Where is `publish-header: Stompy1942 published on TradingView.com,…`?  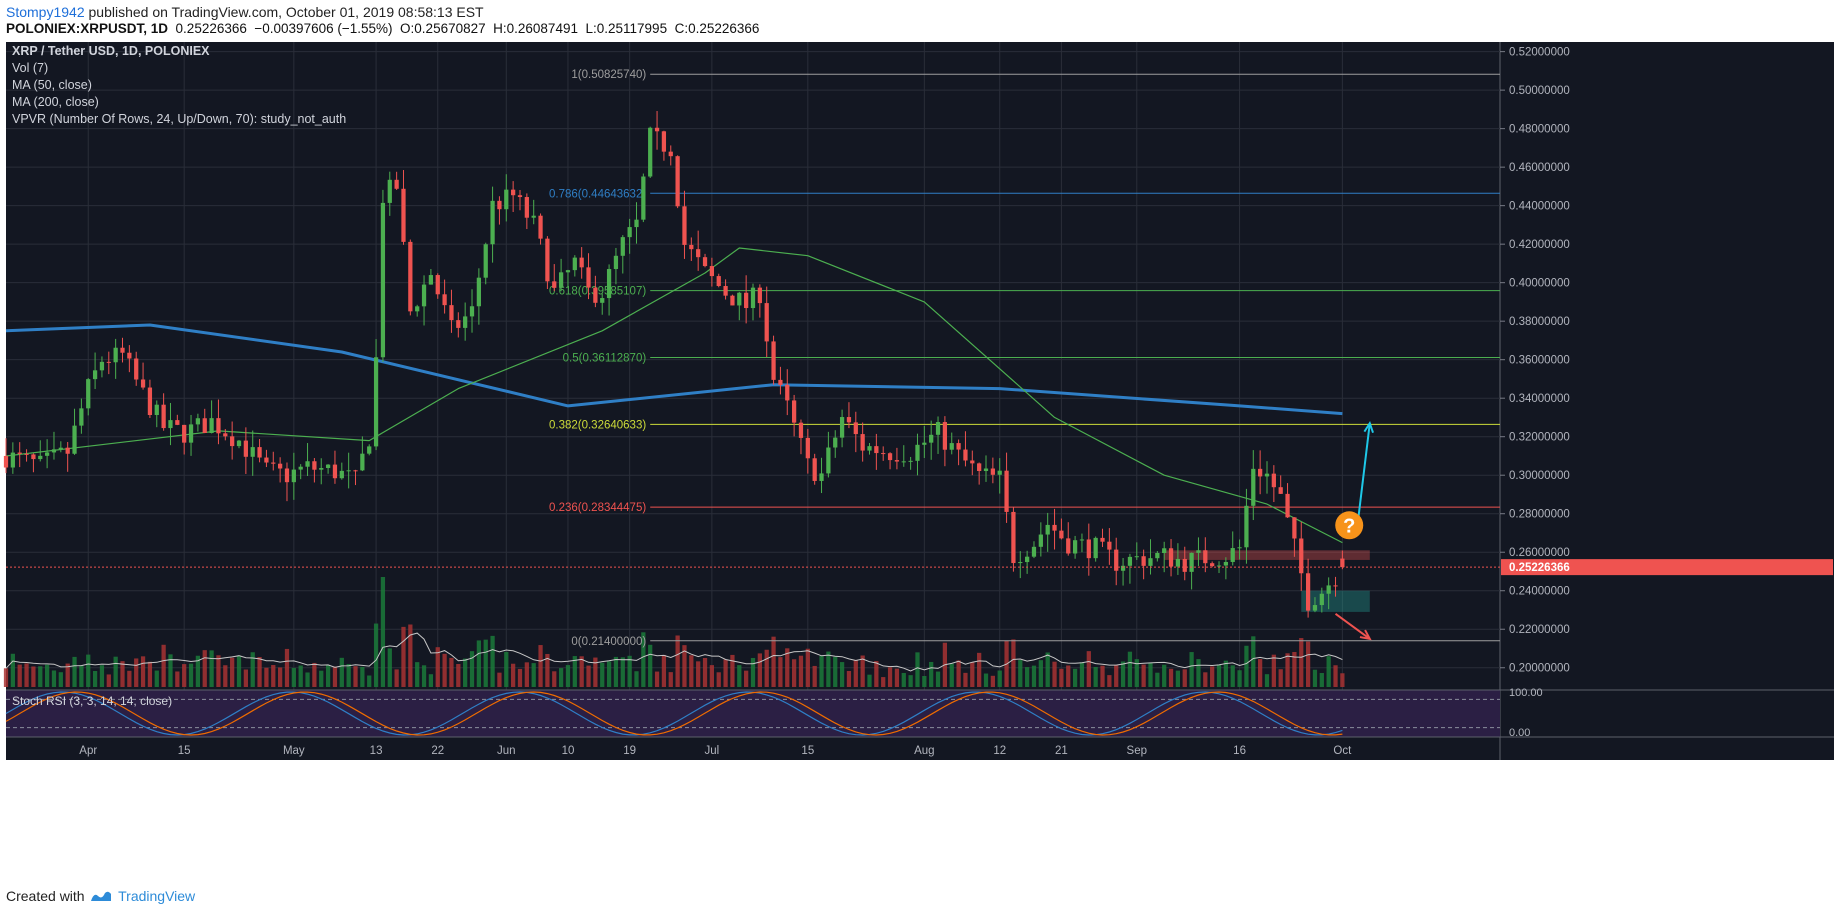
publish-header: Stompy1942 published on TradingView.com,… is located at coordinates (920, 22).